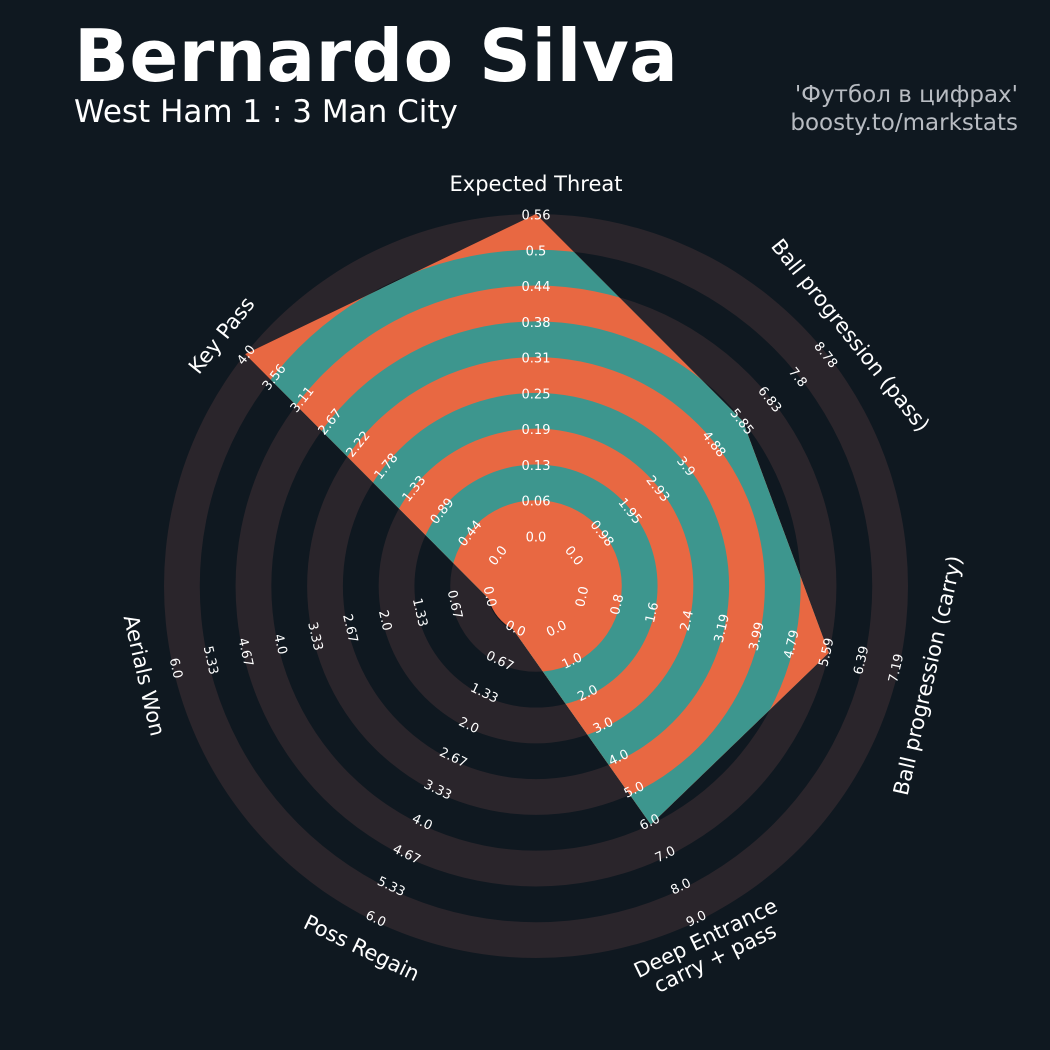 The height and width of the screenshot is (1050, 1050). What do you see at coordinates (536, 323) in the screenshot?
I see `tick-label: 0.38` at bounding box center [536, 323].